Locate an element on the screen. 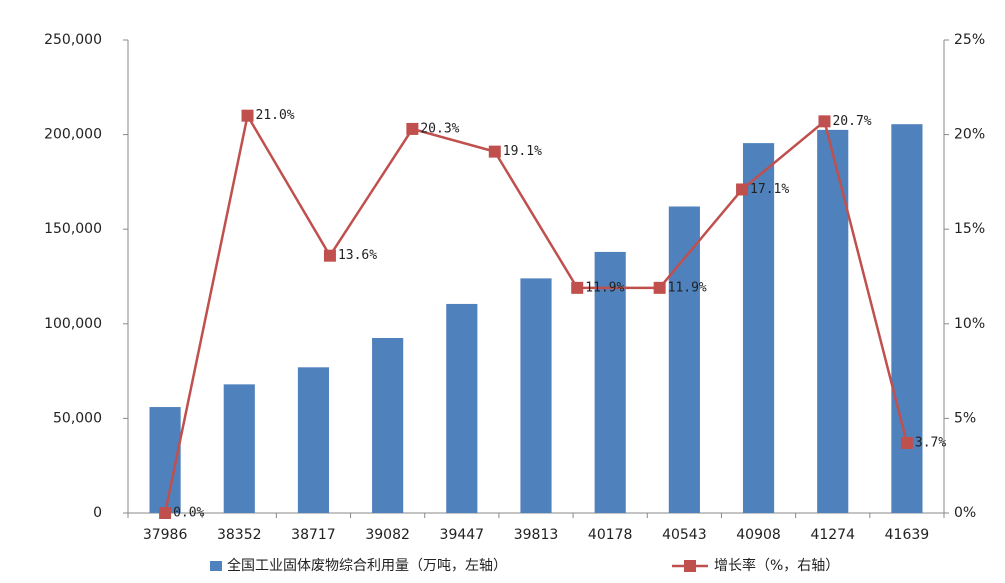 The width and height of the screenshot is (1005, 583). value-label: 20.3% is located at coordinates (439, 128).